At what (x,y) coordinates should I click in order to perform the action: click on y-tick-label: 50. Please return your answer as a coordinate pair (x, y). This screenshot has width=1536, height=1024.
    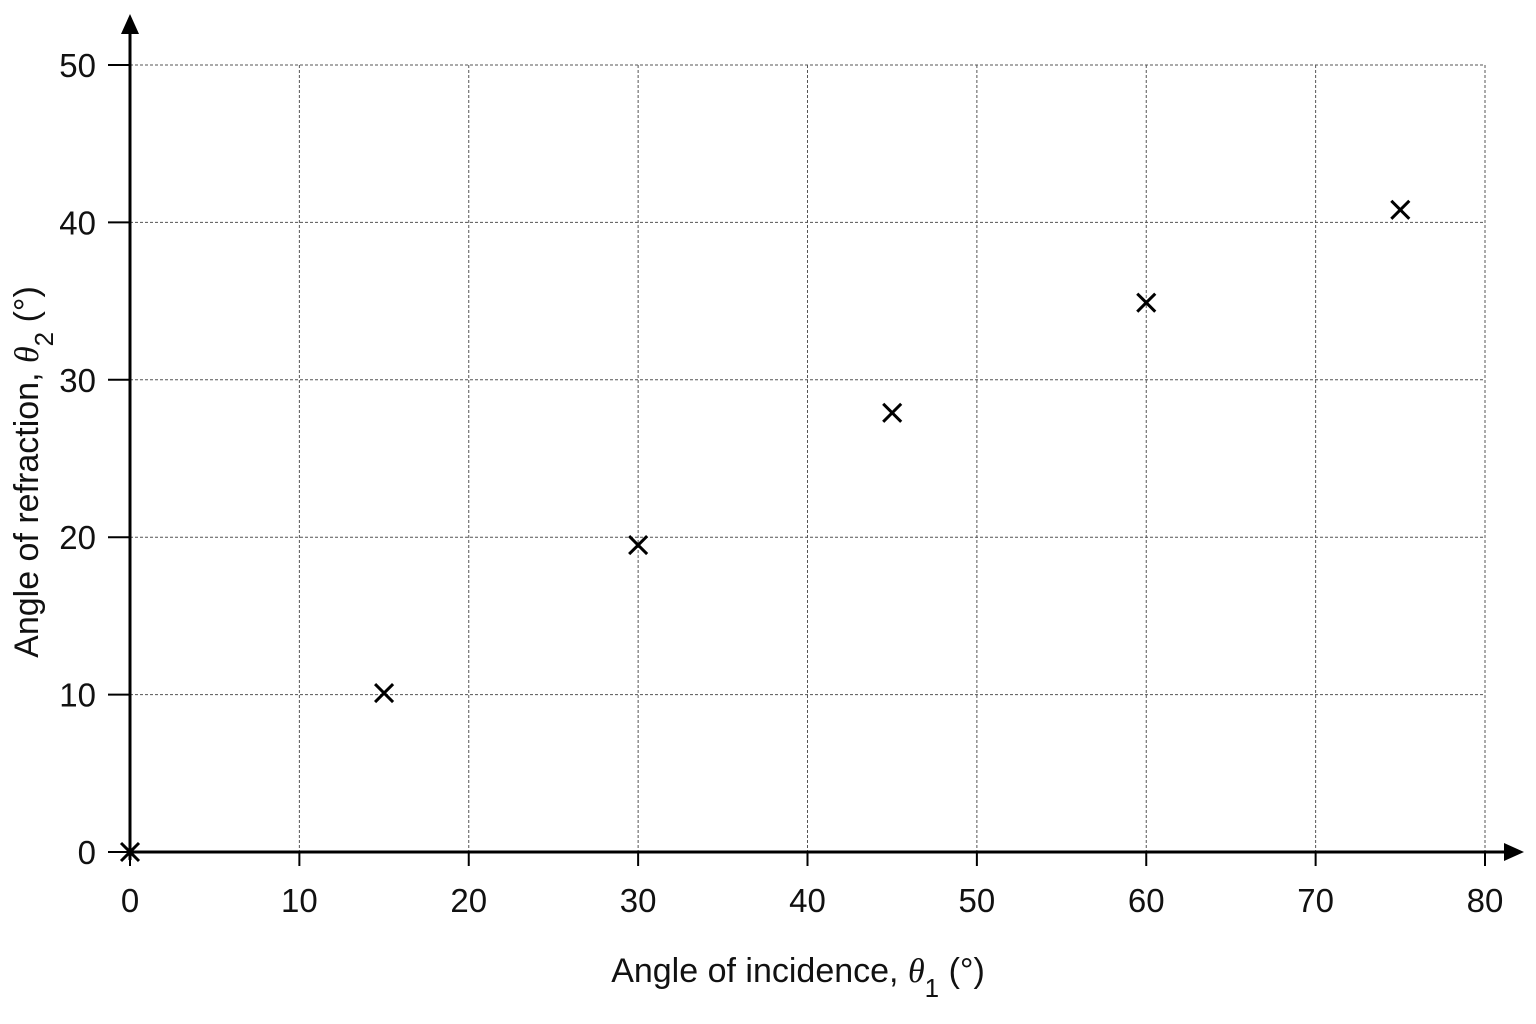
    Looking at the image, I should click on (77, 65).